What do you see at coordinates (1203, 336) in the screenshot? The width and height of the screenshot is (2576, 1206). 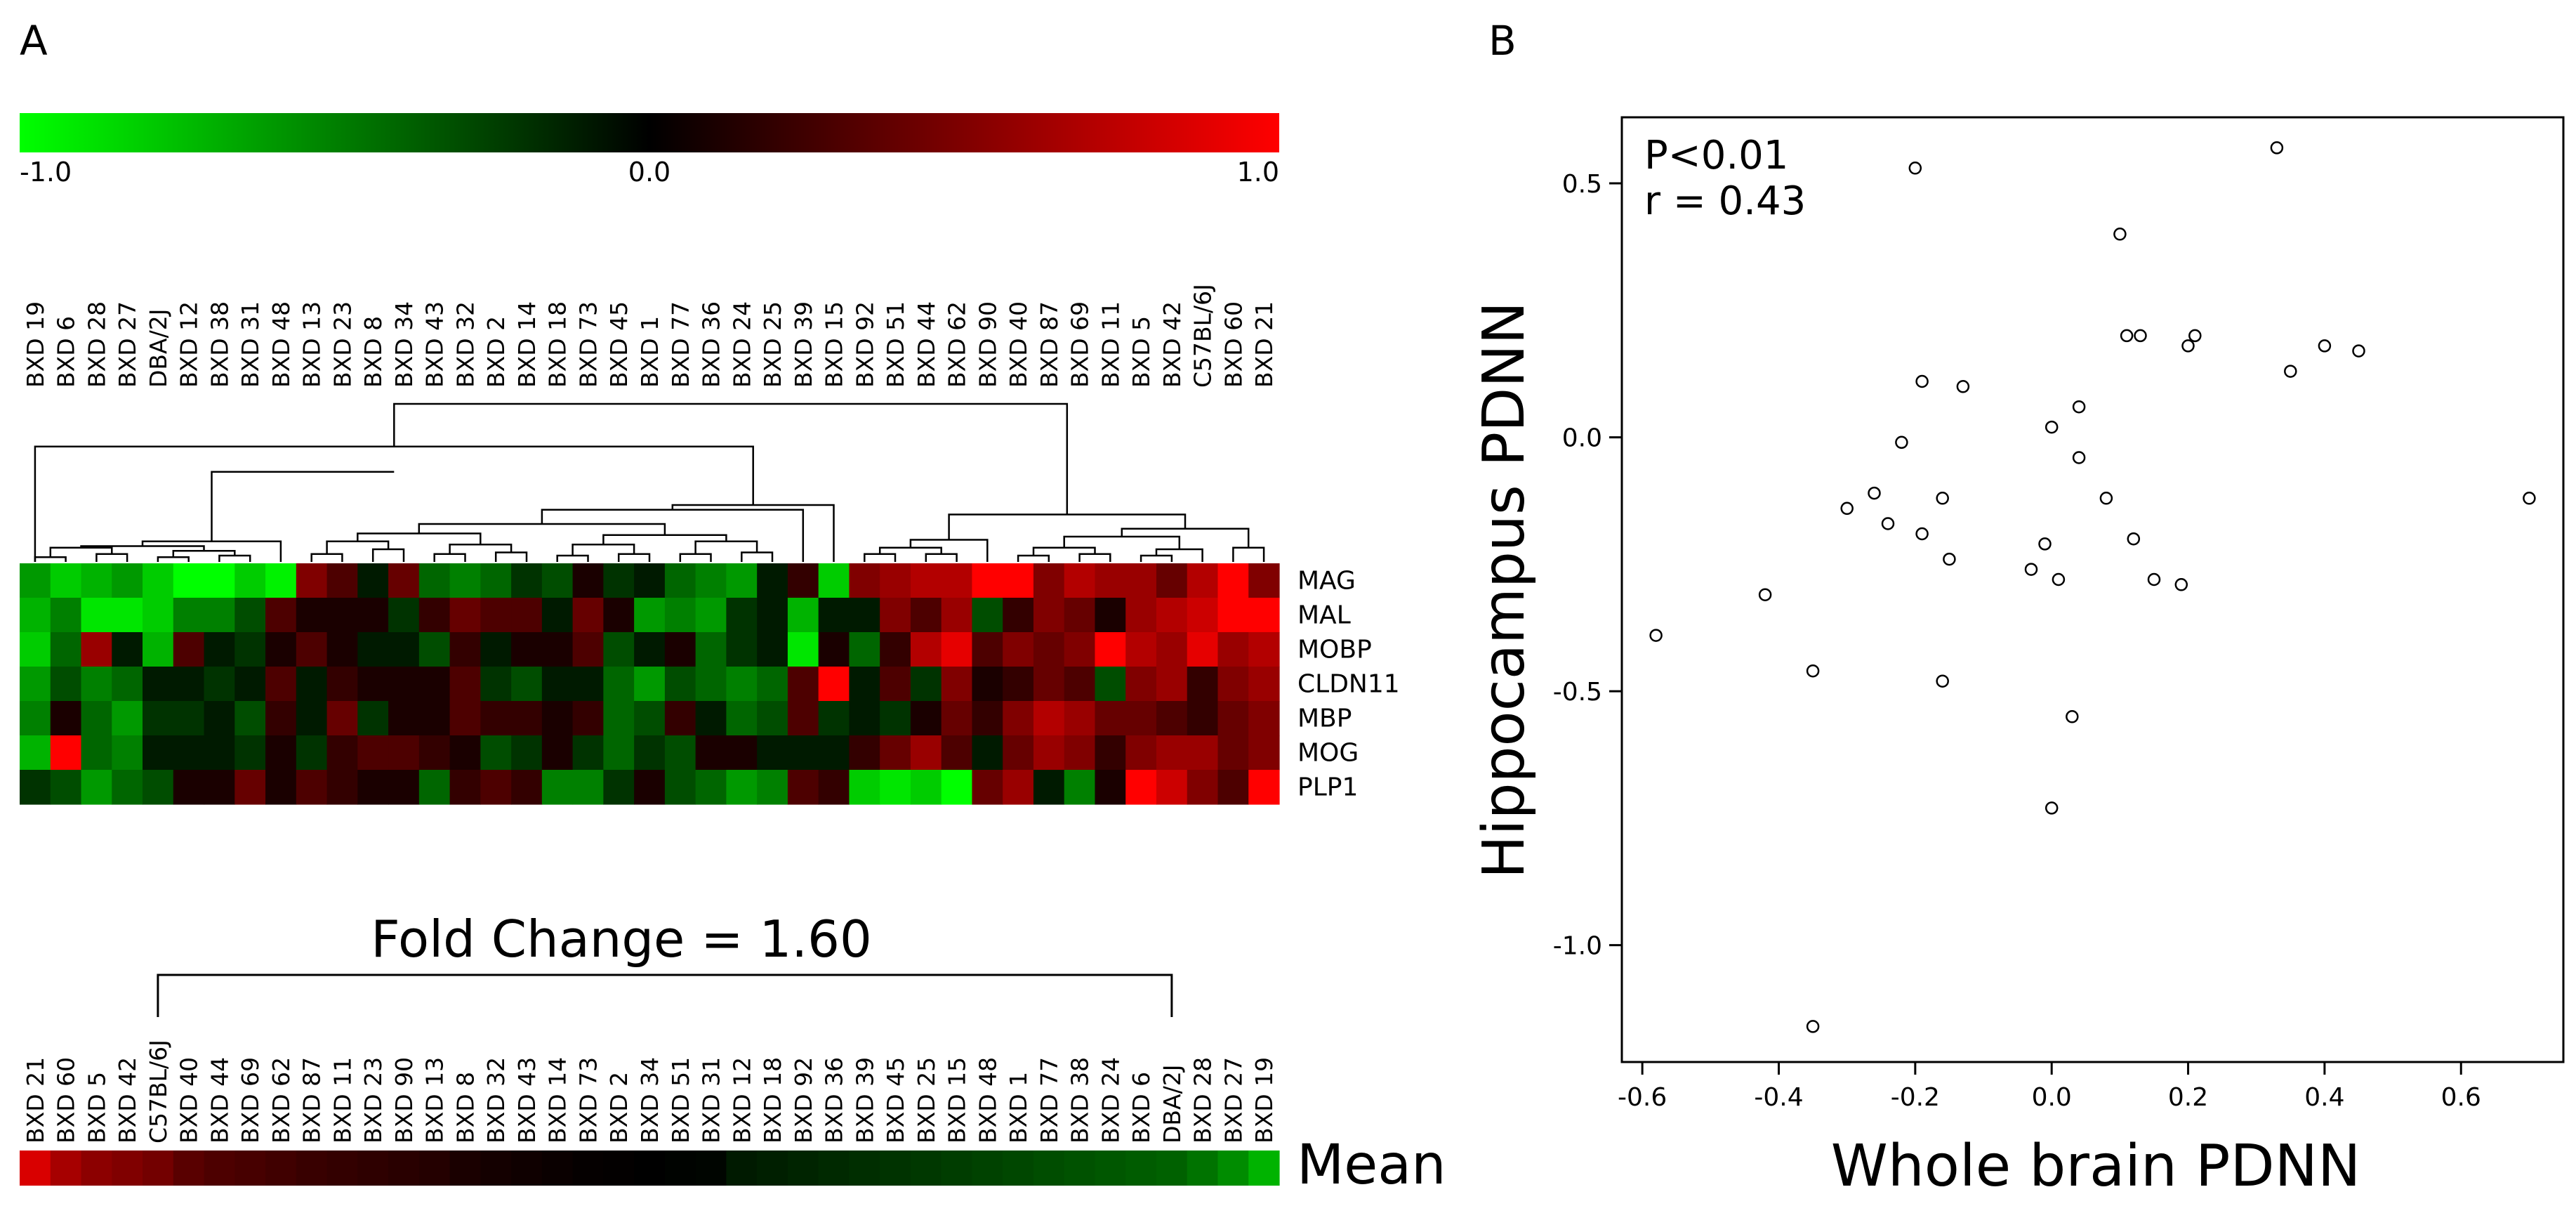 I see `strain-label: C57BL/6J` at bounding box center [1203, 336].